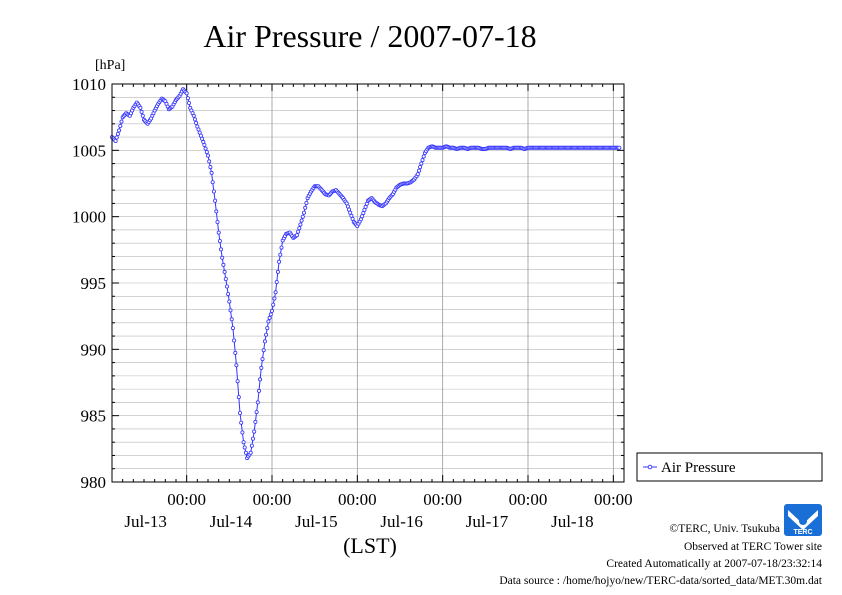 The image size is (842, 595). Describe the element at coordinates (89, 217) in the screenshot. I see `y-tick-label: 1000` at that location.